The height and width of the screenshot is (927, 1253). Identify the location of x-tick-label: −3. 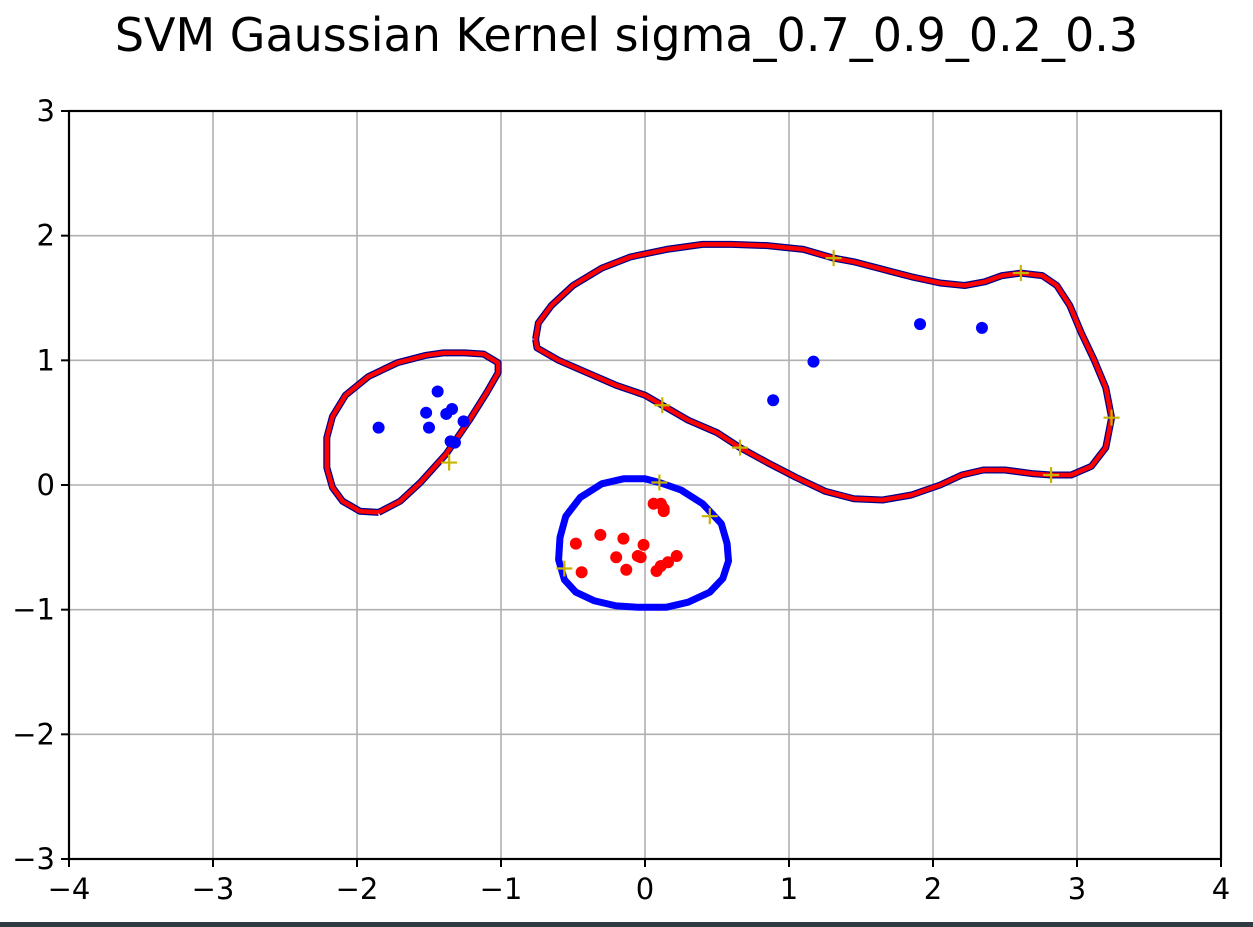
(213, 889).